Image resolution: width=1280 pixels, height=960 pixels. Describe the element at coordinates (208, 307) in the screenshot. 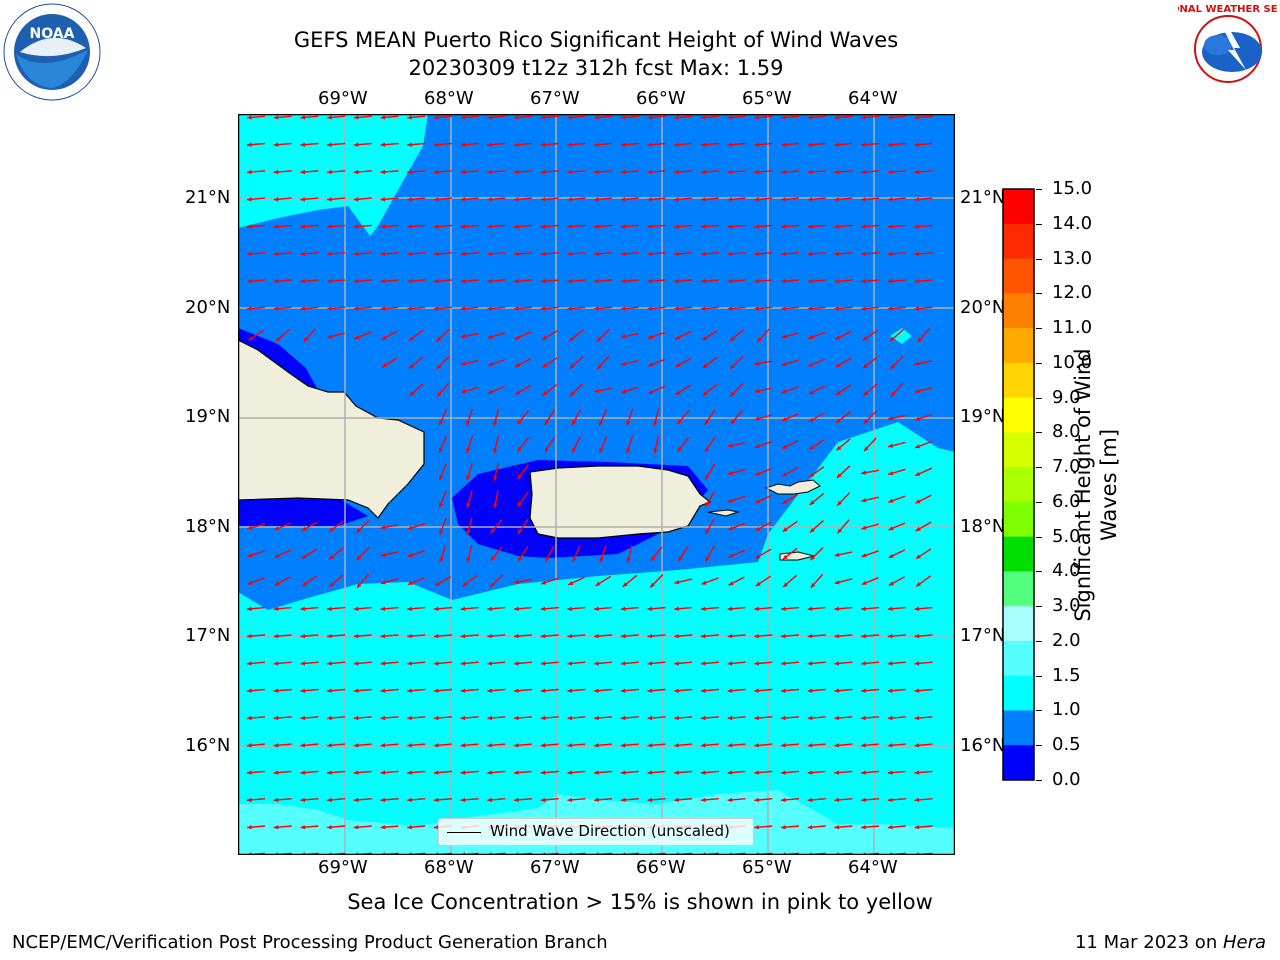

I see `lat-tick-left-20: 20°N` at that location.